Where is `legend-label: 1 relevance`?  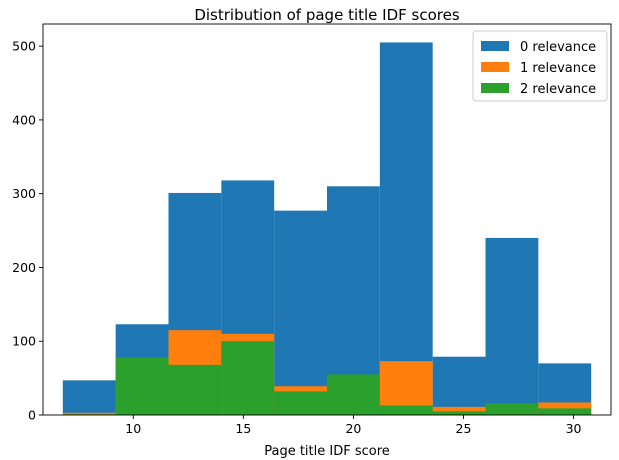
legend-label: 1 relevance is located at coordinates (558, 68).